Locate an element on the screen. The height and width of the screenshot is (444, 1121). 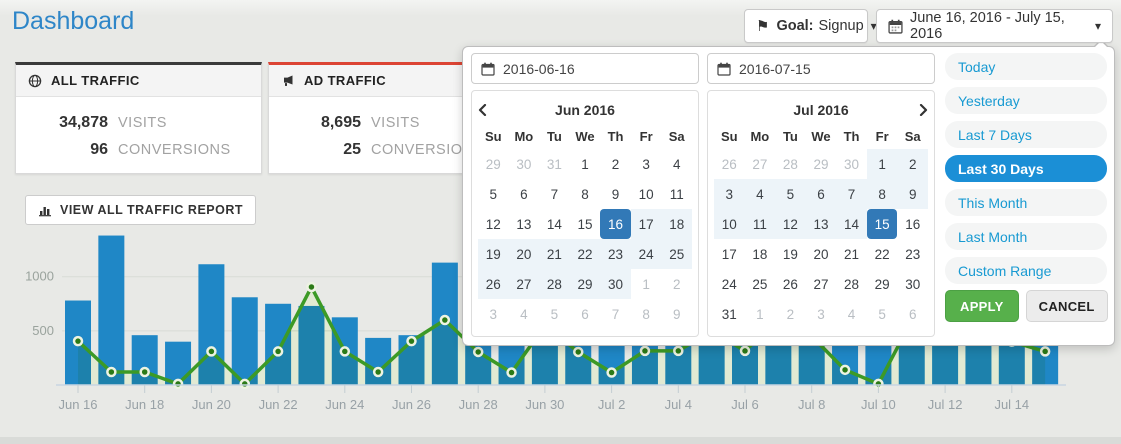
start-date-input is located at coordinates (585, 68).